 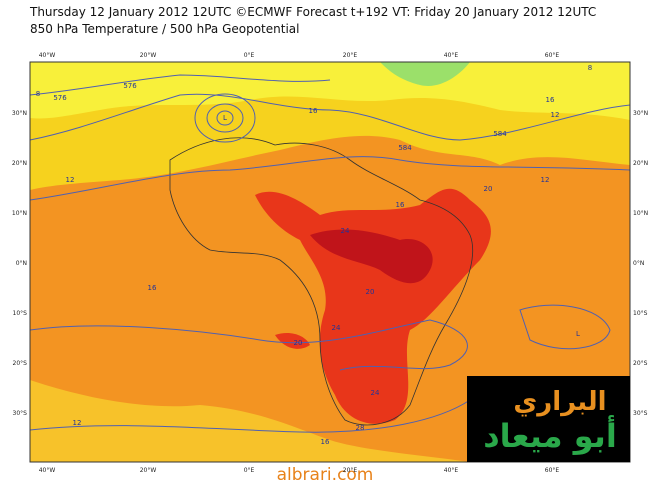 I want to click on hot-spot, so click(x=292, y=341).